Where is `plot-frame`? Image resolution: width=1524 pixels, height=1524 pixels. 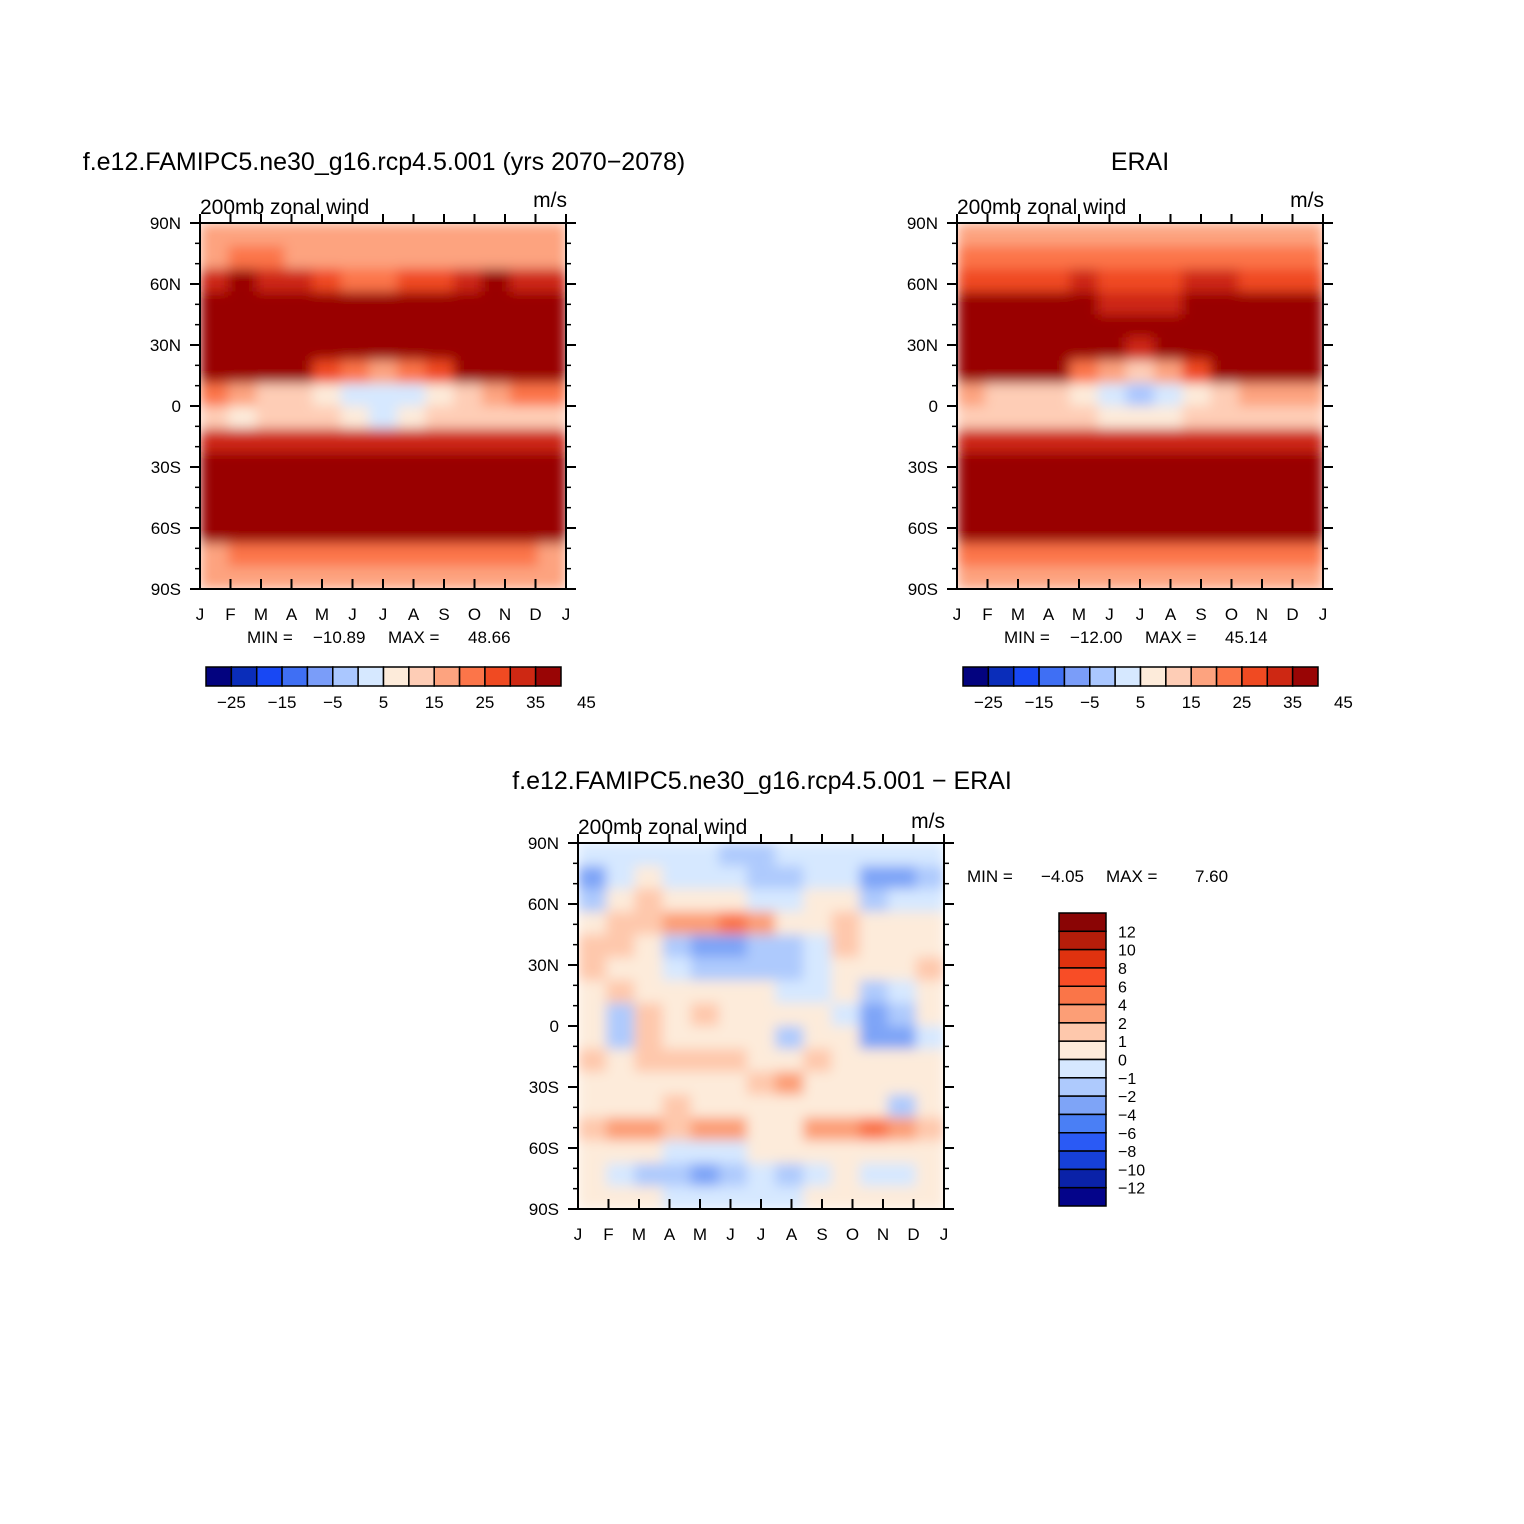
plot-frame is located at coordinates (761, 1026).